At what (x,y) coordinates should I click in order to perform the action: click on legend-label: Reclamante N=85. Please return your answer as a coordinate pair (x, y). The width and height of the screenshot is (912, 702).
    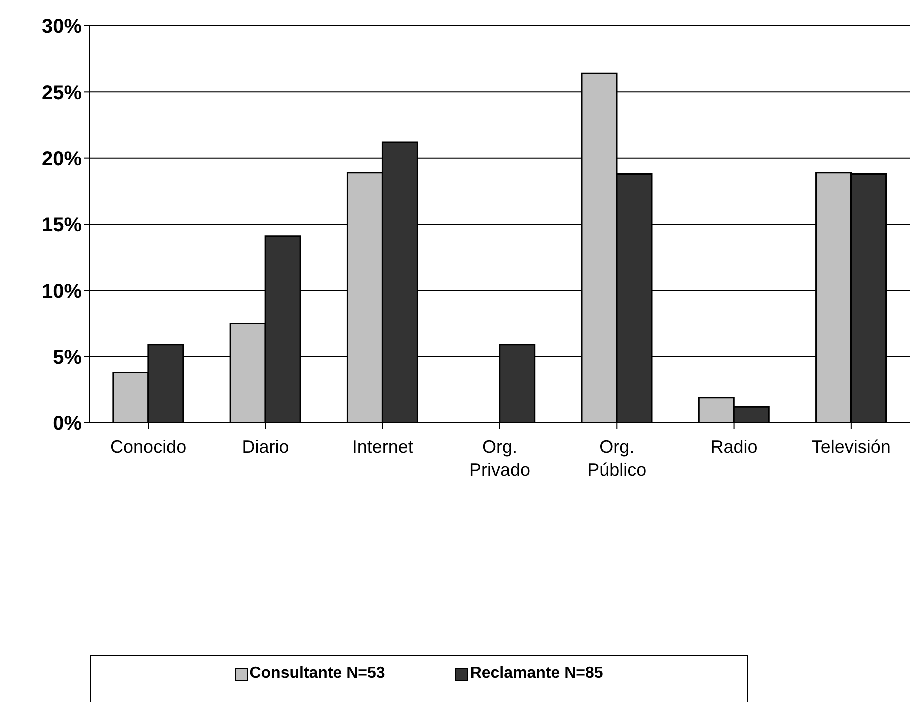
    Looking at the image, I should click on (537, 674).